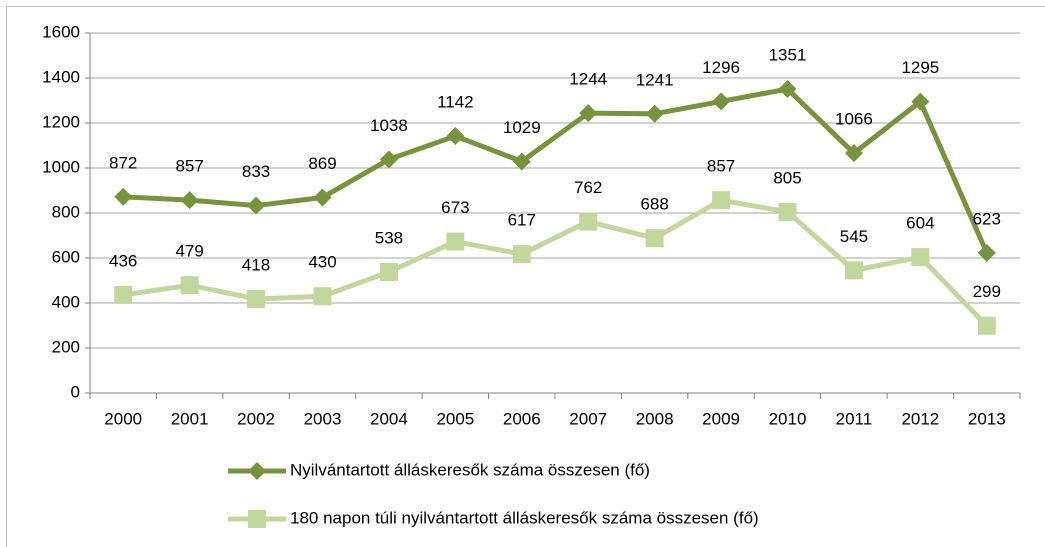  I want to click on x-tick-label: 2012, so click(920, 418).